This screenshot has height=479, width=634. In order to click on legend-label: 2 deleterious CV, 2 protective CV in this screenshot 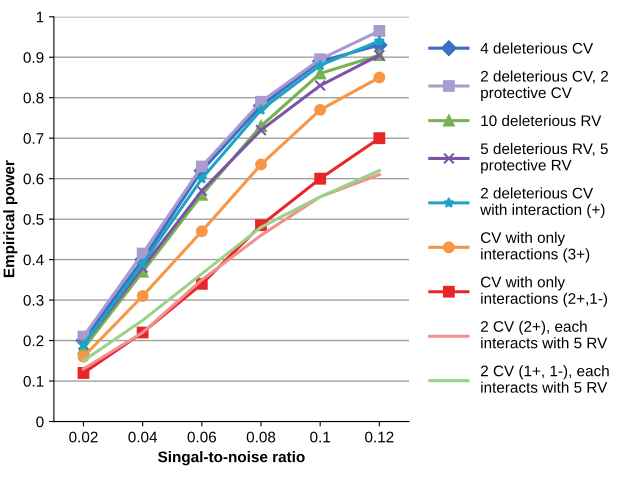, I will do `click(544, 86)`.